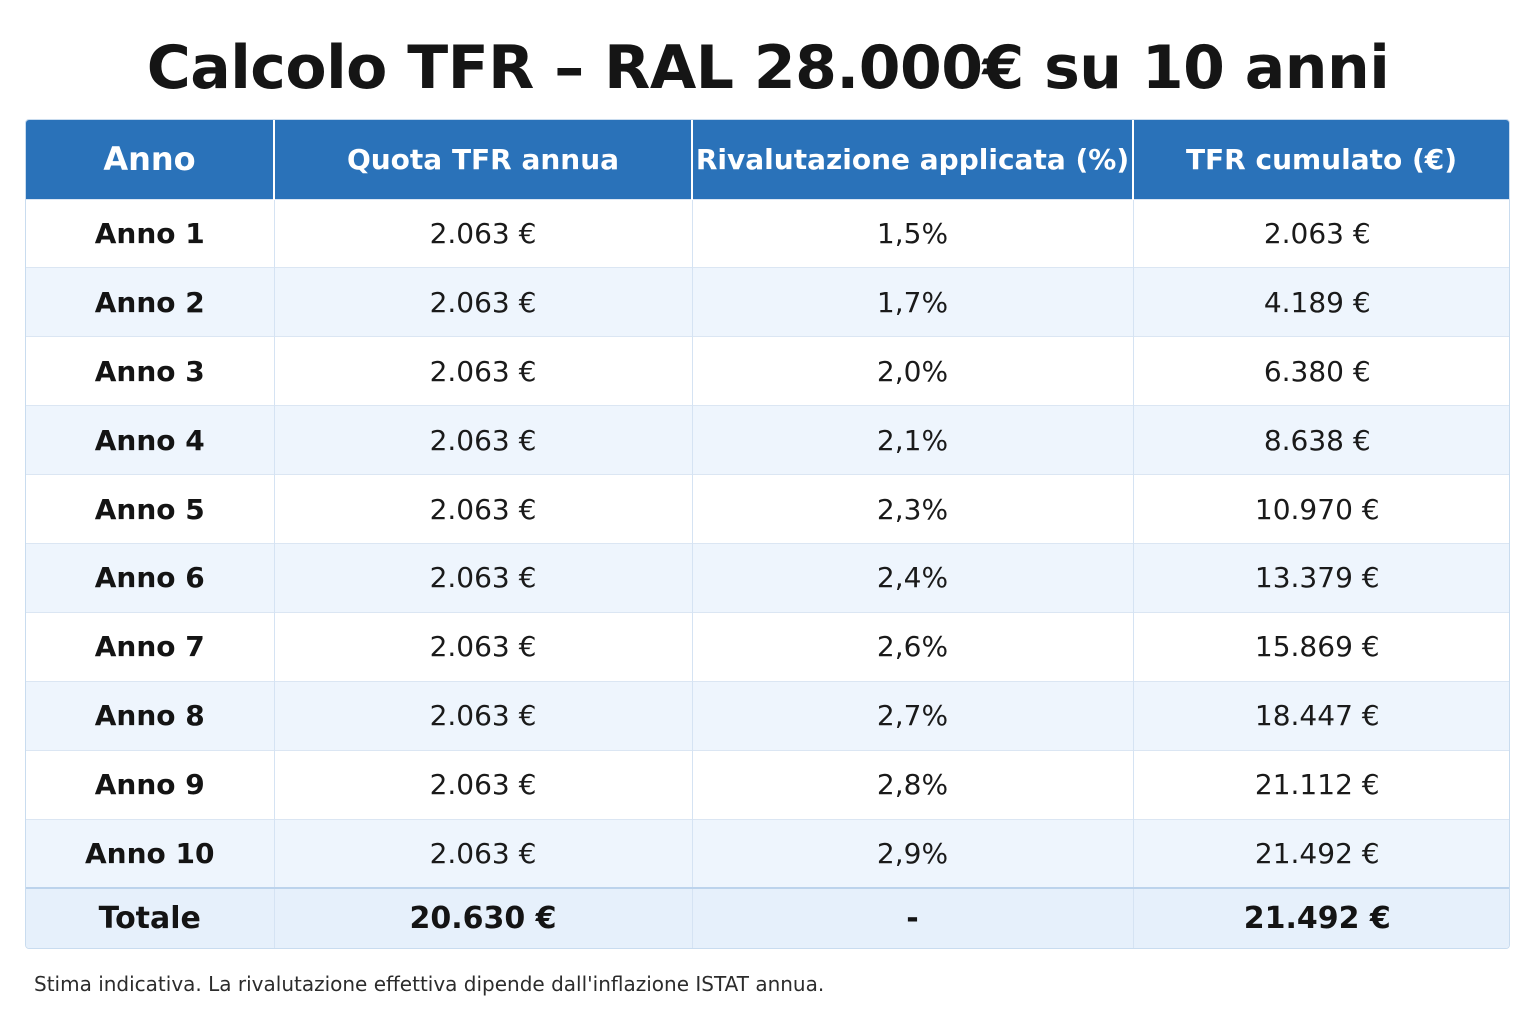  I want to click on cell-rivalutazione: 2,9%, so click(912, 853).